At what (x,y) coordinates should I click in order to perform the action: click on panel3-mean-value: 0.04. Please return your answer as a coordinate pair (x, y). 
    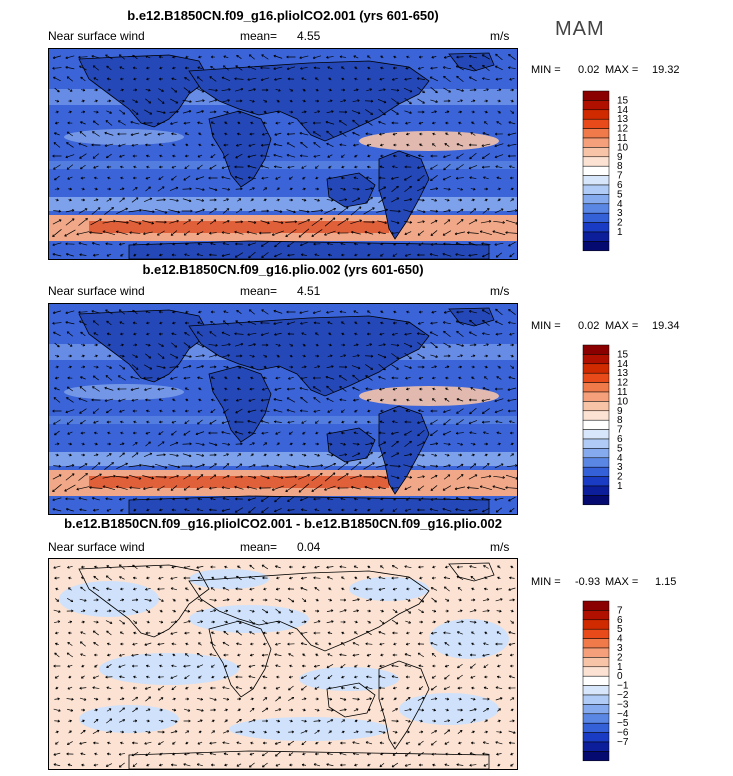
    Looking at the image, I should click on (309, 547).